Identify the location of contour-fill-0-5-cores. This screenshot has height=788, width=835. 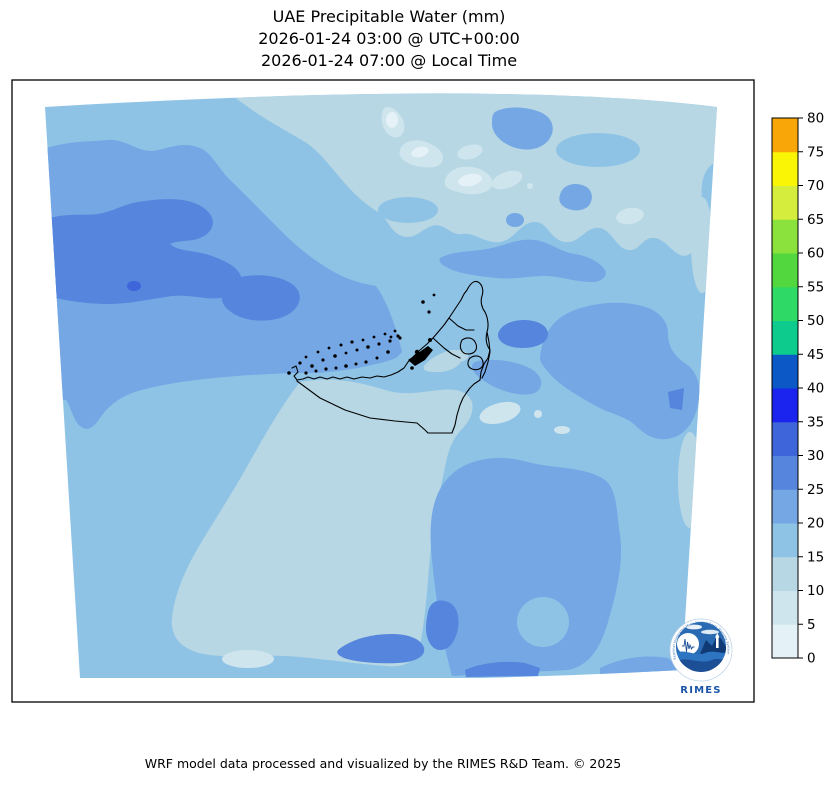
(434, 149).